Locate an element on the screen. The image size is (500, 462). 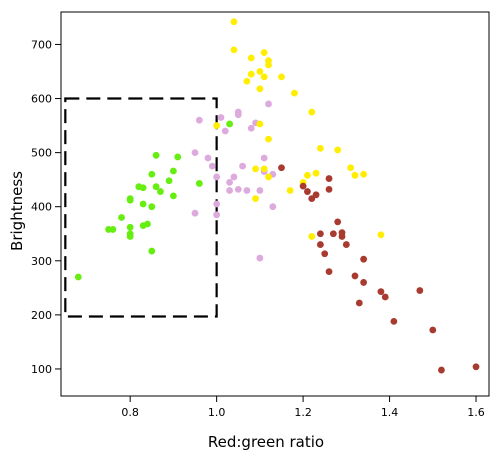
x-axis: 0.8 1.0 1.2 1.4 1.6 is located at coordinates (303, 407).